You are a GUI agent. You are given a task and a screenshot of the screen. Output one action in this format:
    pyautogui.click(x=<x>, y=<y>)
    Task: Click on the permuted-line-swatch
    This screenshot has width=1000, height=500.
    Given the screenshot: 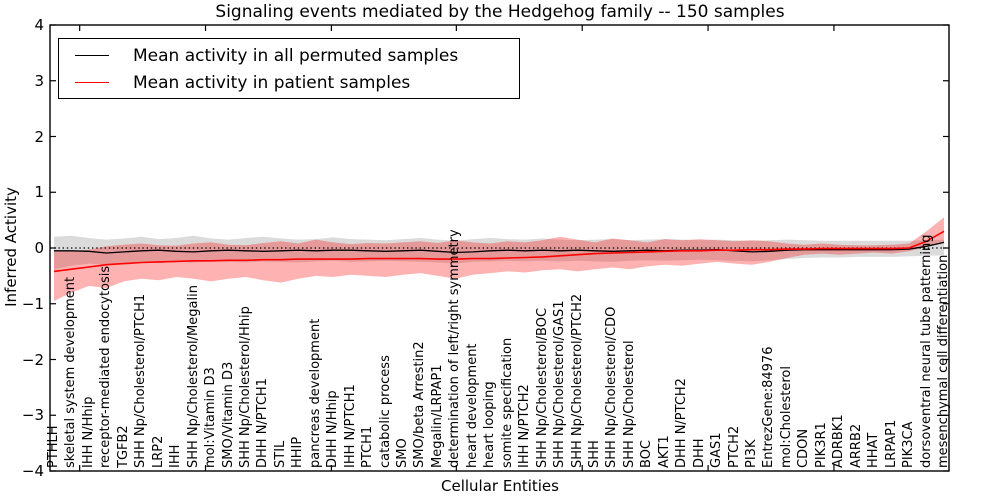 What is the action you would take?
    pyautogui.click(x=92, y=55)
    